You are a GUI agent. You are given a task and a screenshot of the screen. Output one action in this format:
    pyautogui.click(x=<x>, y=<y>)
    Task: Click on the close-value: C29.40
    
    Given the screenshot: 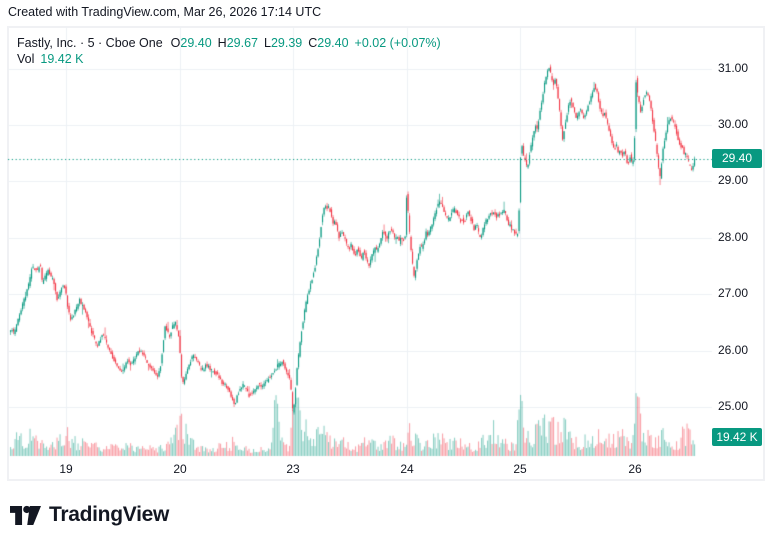 What is the action you would take?
    pyautogui.click(x=328, y=43)
    